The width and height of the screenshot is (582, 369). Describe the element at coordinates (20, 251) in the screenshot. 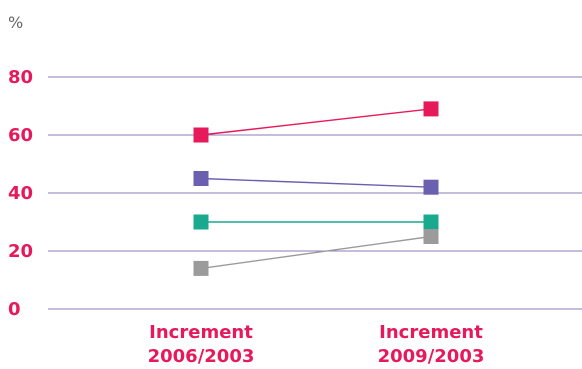

I see `y-tick-label-20: 20` at that location.